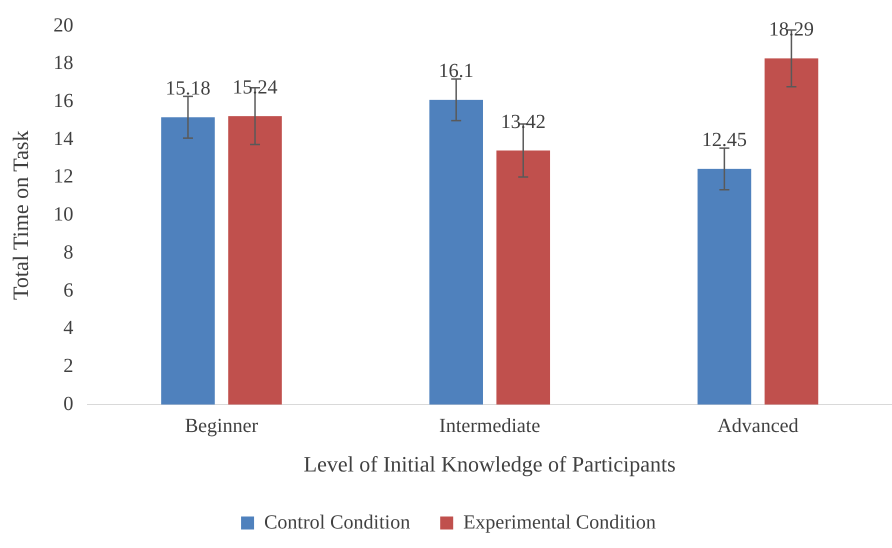 This screenshot has height=548, width=892. I want to click on x-axis-title: Level of Initial Knowledge of Participants, so click(490, 464).